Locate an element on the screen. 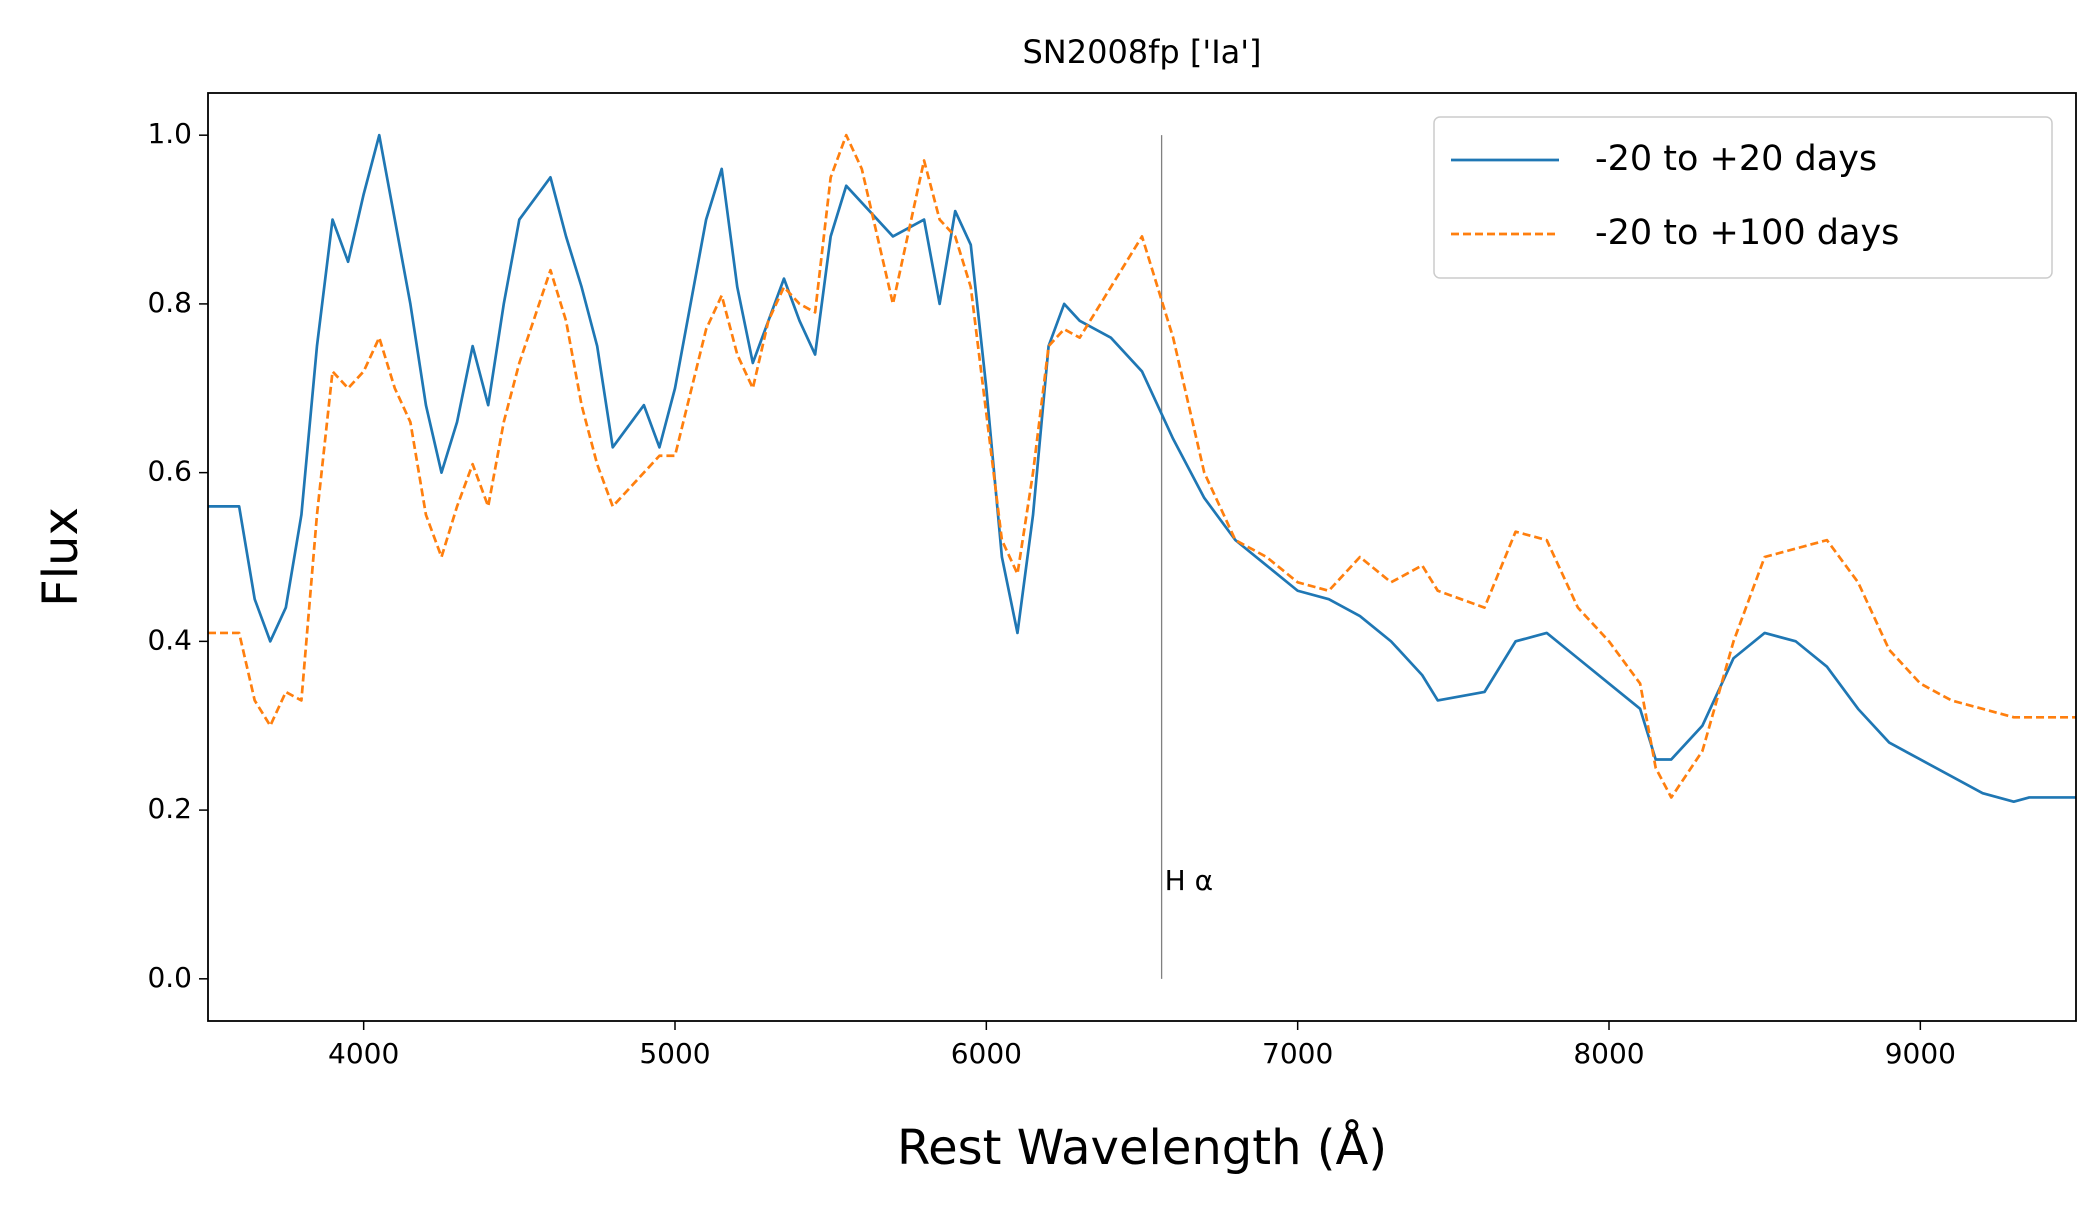 The width and height of the screenshot is (2096, 1211). x-tick-label: 6000 is located at coordinates (986, 1053).